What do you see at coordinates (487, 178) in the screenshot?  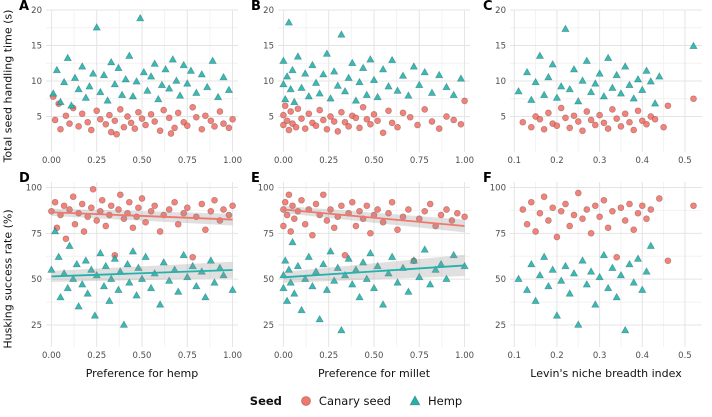 I see `panel-label-F: F` at bounding box center [487, 178].